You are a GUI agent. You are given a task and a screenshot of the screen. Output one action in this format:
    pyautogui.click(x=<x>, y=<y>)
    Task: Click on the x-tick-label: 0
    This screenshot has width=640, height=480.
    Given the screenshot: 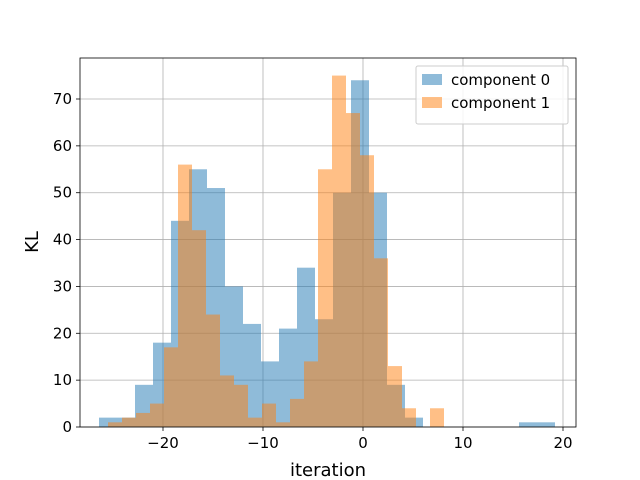 What is the action you would take?
    pyautogui.click(x=363, y=443)
    